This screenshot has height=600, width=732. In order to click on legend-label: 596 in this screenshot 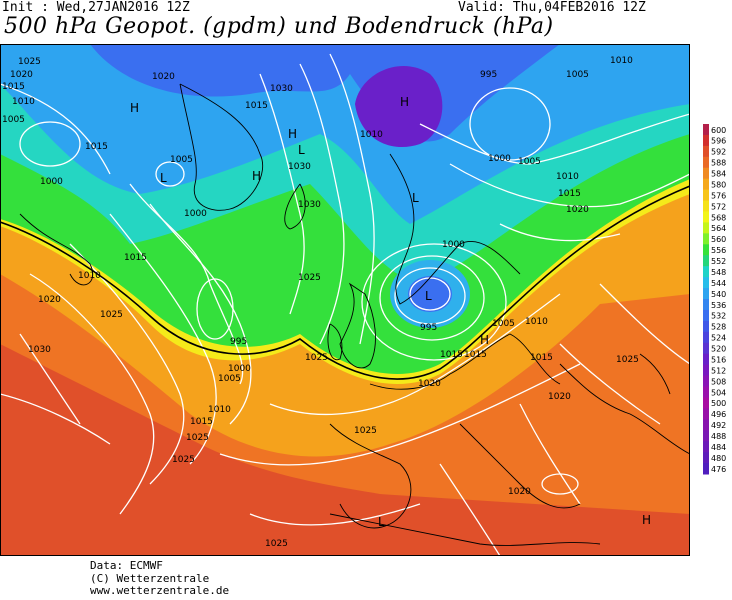, I will do `click(718, 141)`.